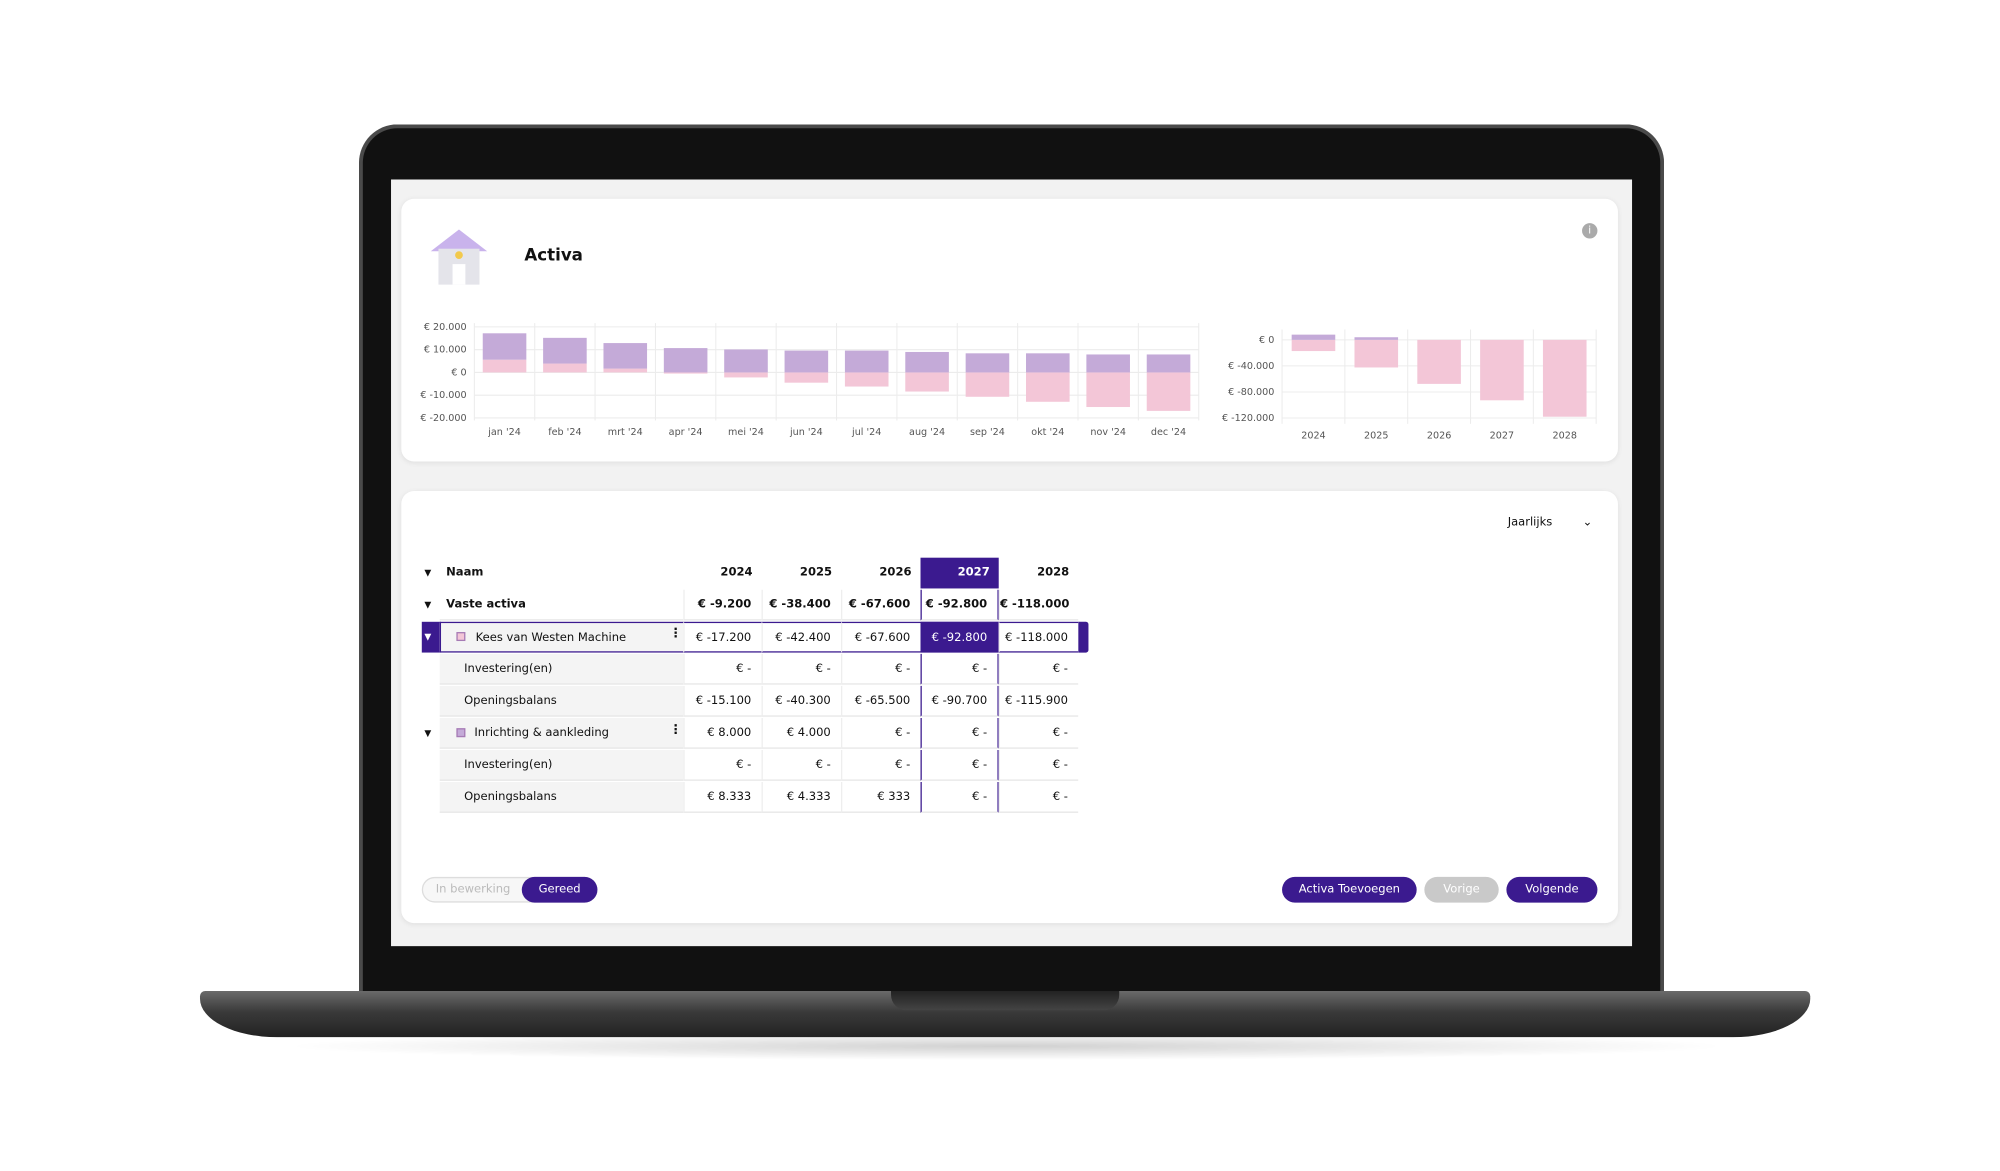 The height and width of the screenshot is (1171, 2000). Describe the element at coordinates (1461, 889) in the screenshot. I see `prev-button: Vorige` at that location.